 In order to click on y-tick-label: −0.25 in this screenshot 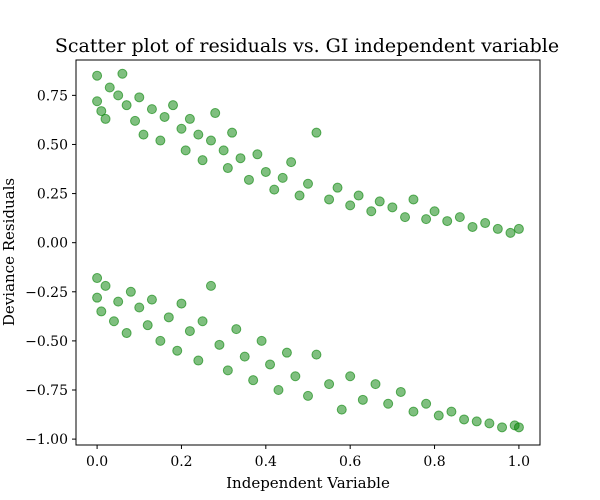, I will do `click(46, 293)`.